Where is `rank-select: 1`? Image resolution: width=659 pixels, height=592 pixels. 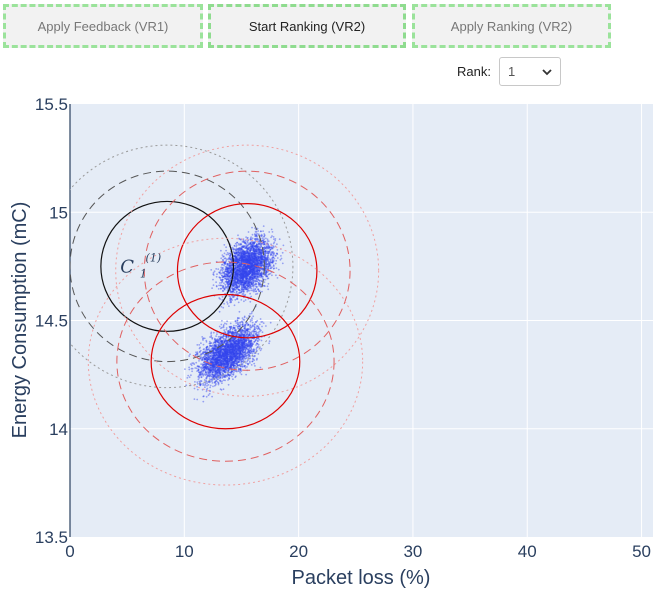 rank-select: 1 is located at coordinates (530, 71).